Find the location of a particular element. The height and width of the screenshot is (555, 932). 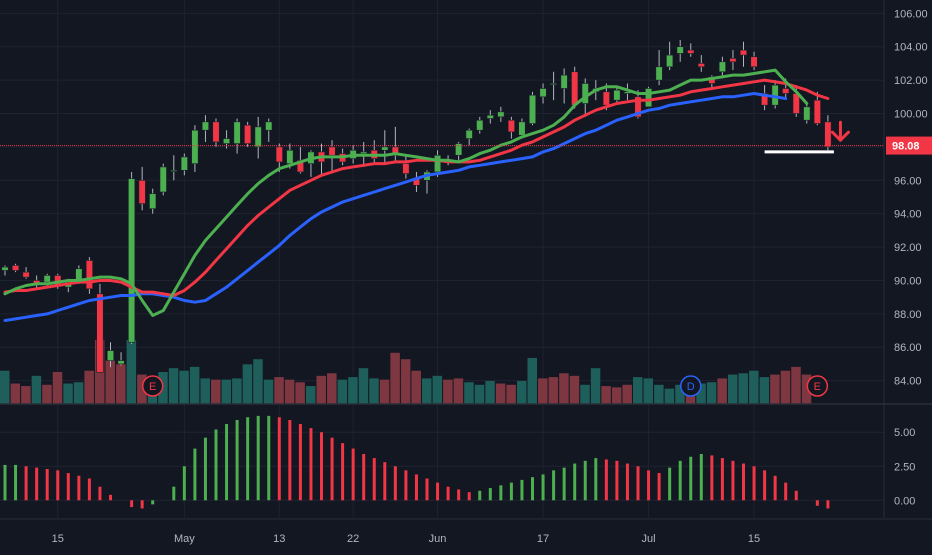

price-tick-label: 88.00 is located at coordinates (908, 315).